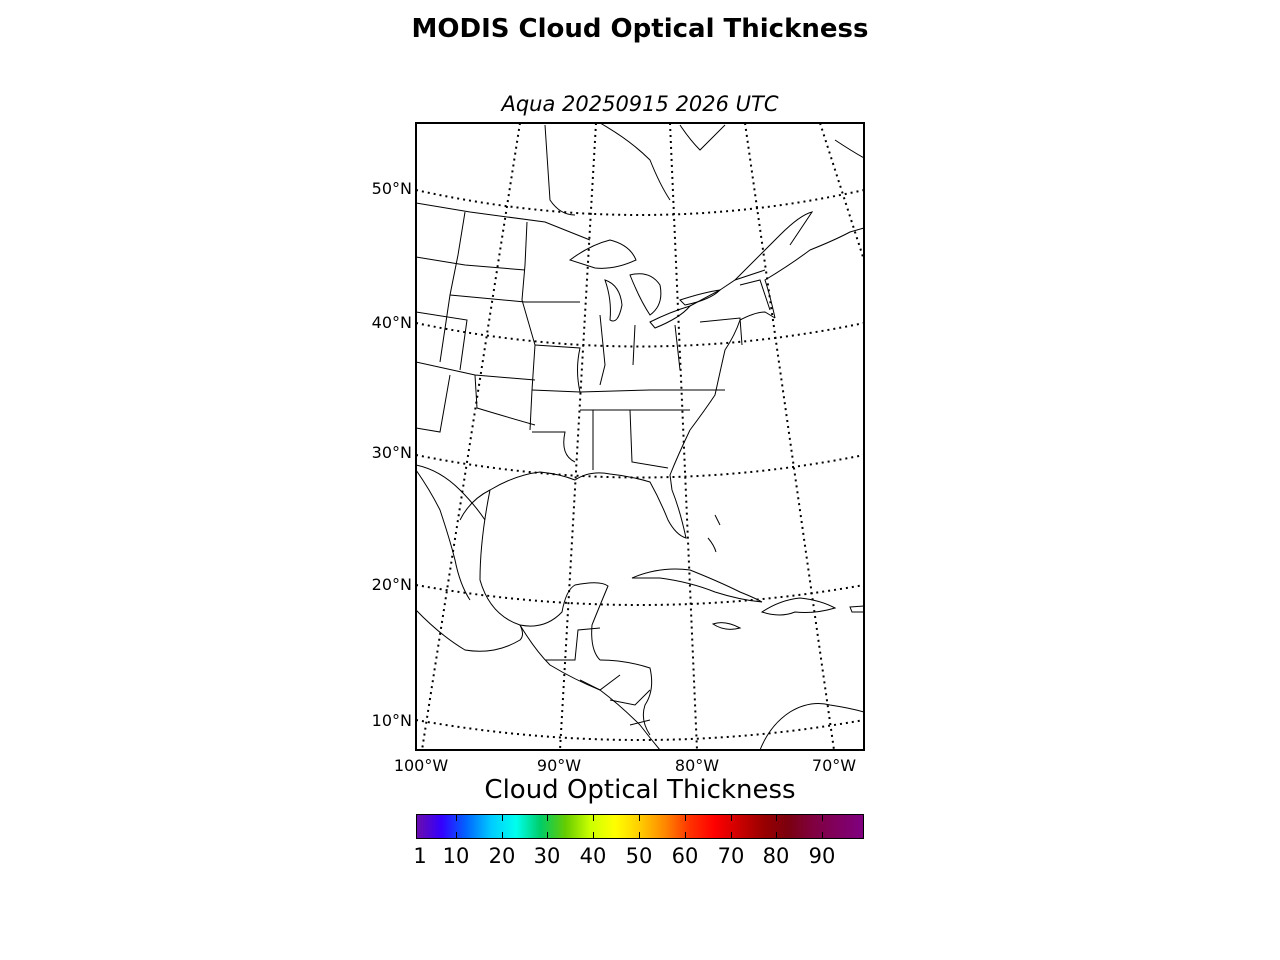 This screenshot has height=960, width=1280. What do you see at coordinates (421, 765) in the screenshot?
I see `lon-label: 100°W` at bounding box center [421, 765].